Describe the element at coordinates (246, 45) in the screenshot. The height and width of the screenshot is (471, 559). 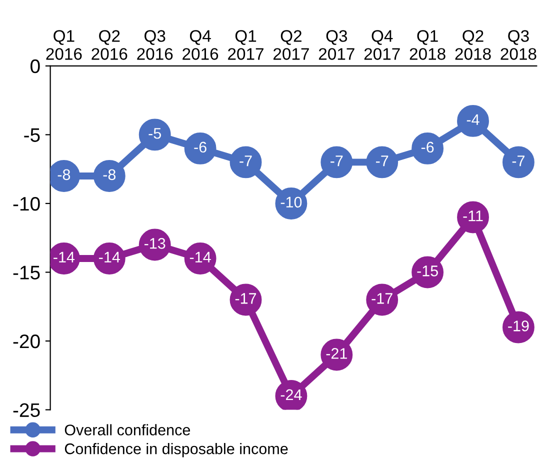
I see `x-tick-label: Q1 2017` at that location.